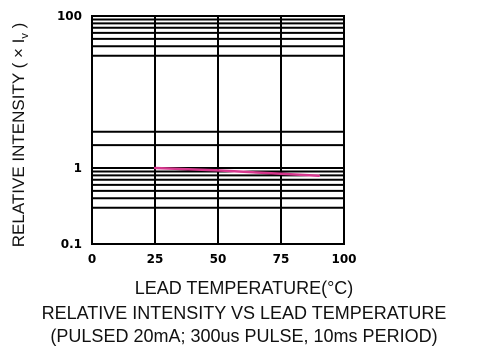 This screenshot has width=481, height=351. Describe the element at coordinates (20, 135) in the screenshot. I see `y-axis-label: RELATIVE INTENSITY ( × Iv )` at that location.